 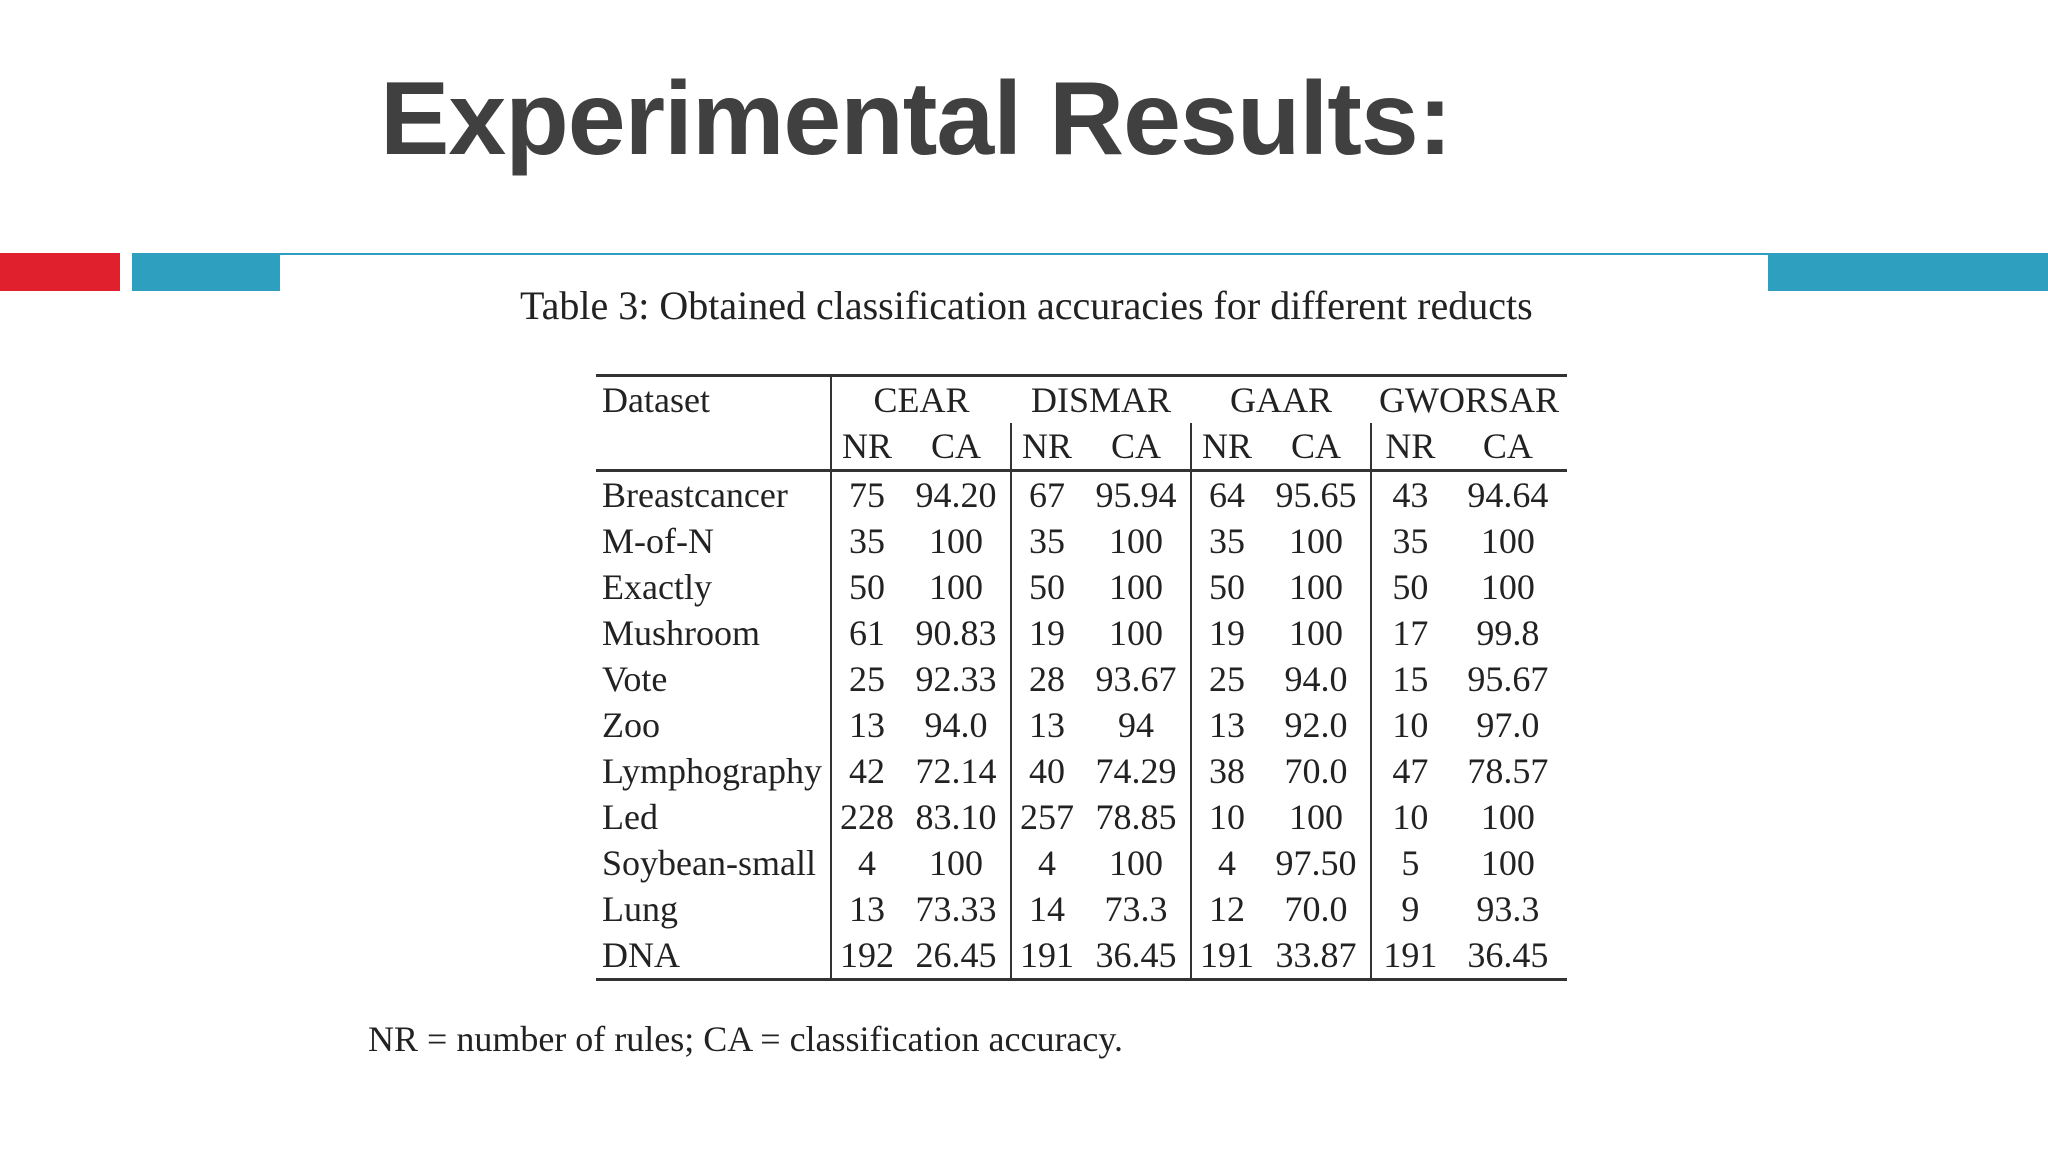 I want to click on ca-cell: 72.14, so click(x=956, y=771).